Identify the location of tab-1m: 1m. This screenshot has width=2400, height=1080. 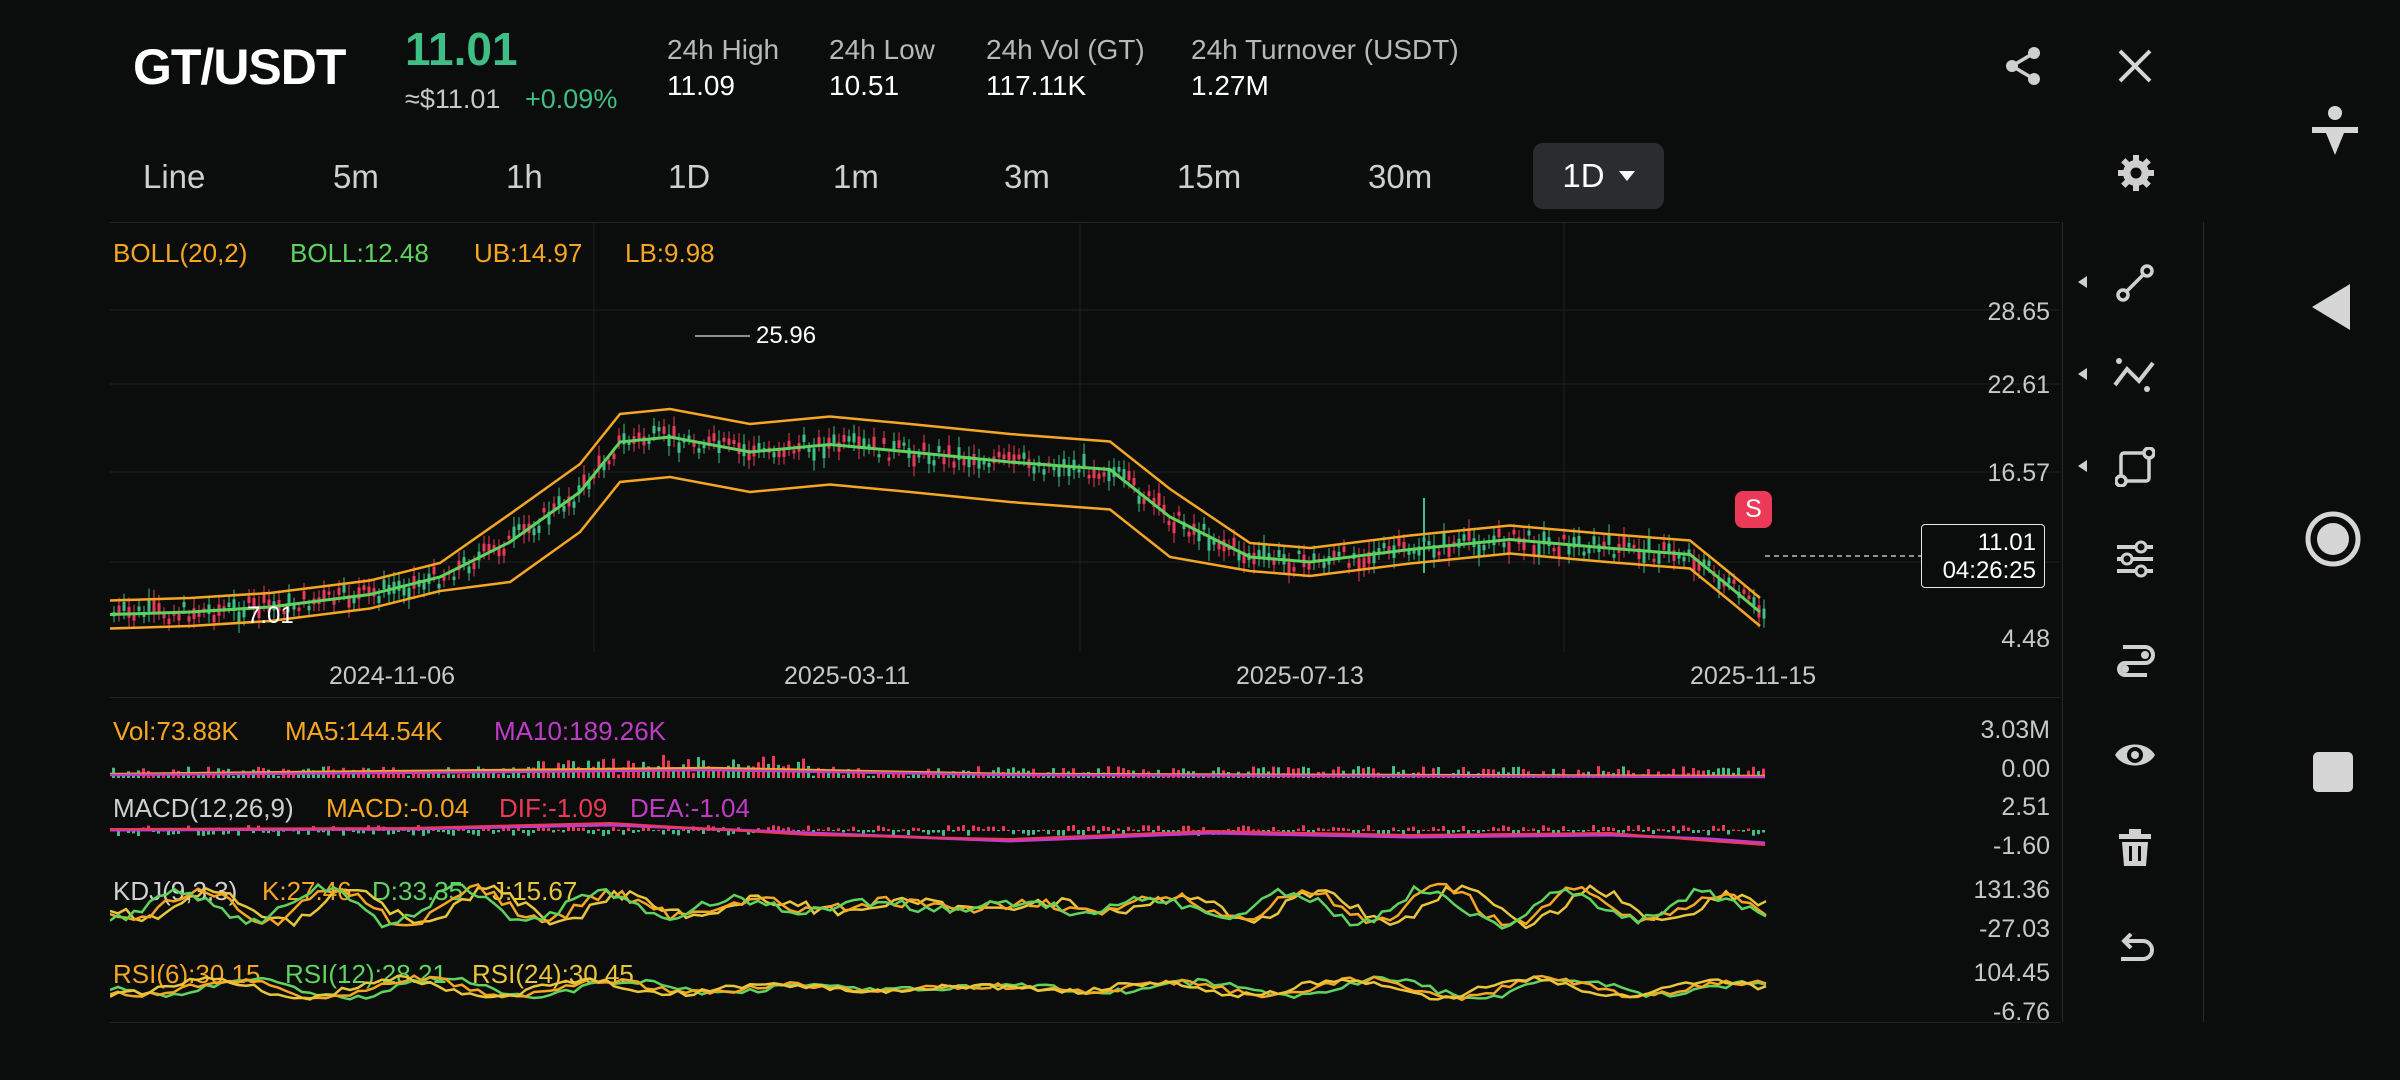
(856, 176).